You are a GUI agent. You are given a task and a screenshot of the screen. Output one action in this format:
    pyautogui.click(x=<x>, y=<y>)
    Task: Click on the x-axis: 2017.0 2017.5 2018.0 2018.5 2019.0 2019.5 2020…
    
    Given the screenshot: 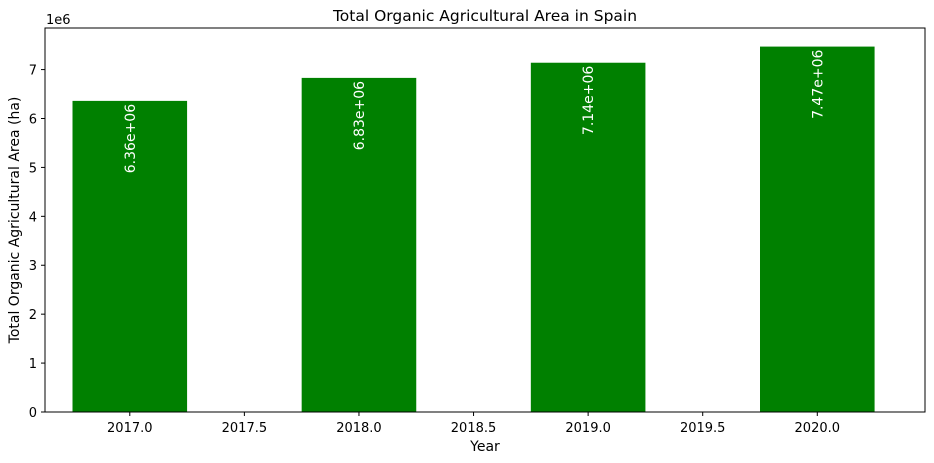 What is the action you would take?
    pyautogui.click(x=473, y=424)
    